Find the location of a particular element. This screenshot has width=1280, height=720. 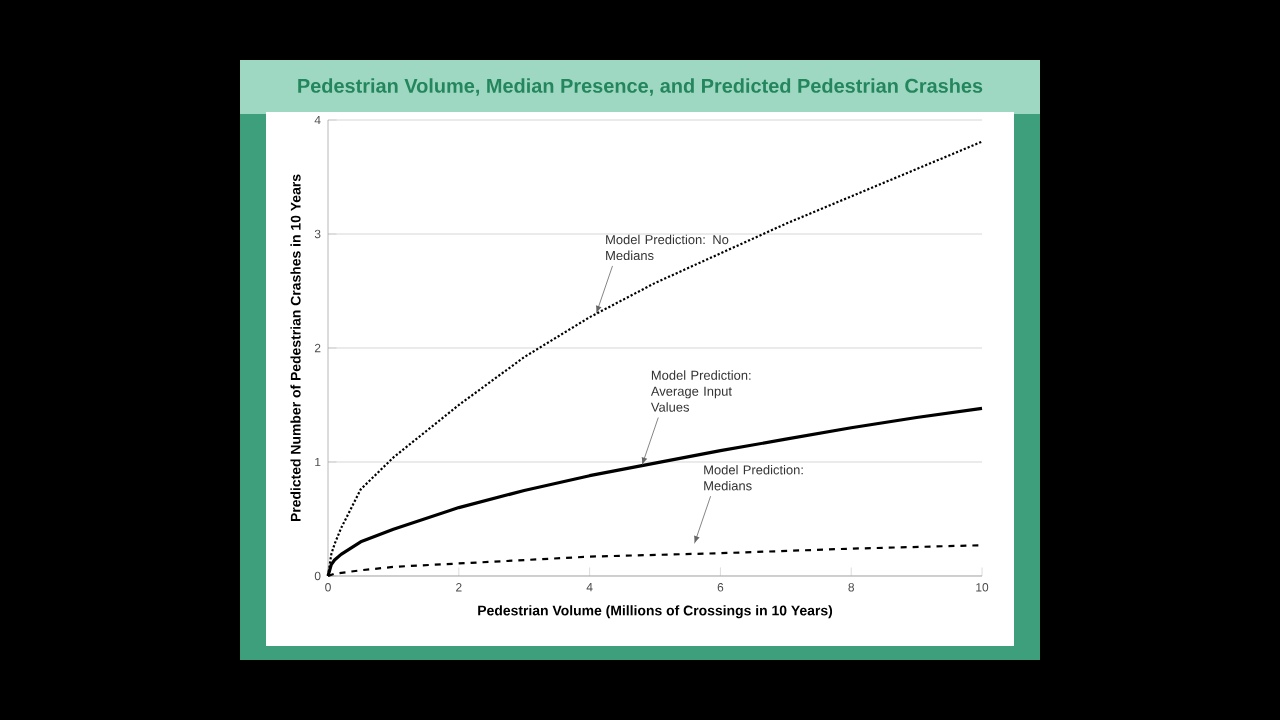

chart-title: Pedestrian Volume, Median Presence, and Predicted Pedestrian Crashes is located at coordinates (640, 87).